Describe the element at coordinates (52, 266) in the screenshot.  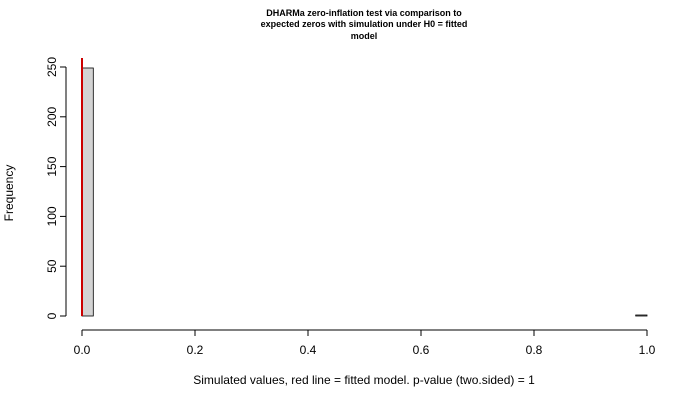
I see `y-tick-label: 50` at that location.